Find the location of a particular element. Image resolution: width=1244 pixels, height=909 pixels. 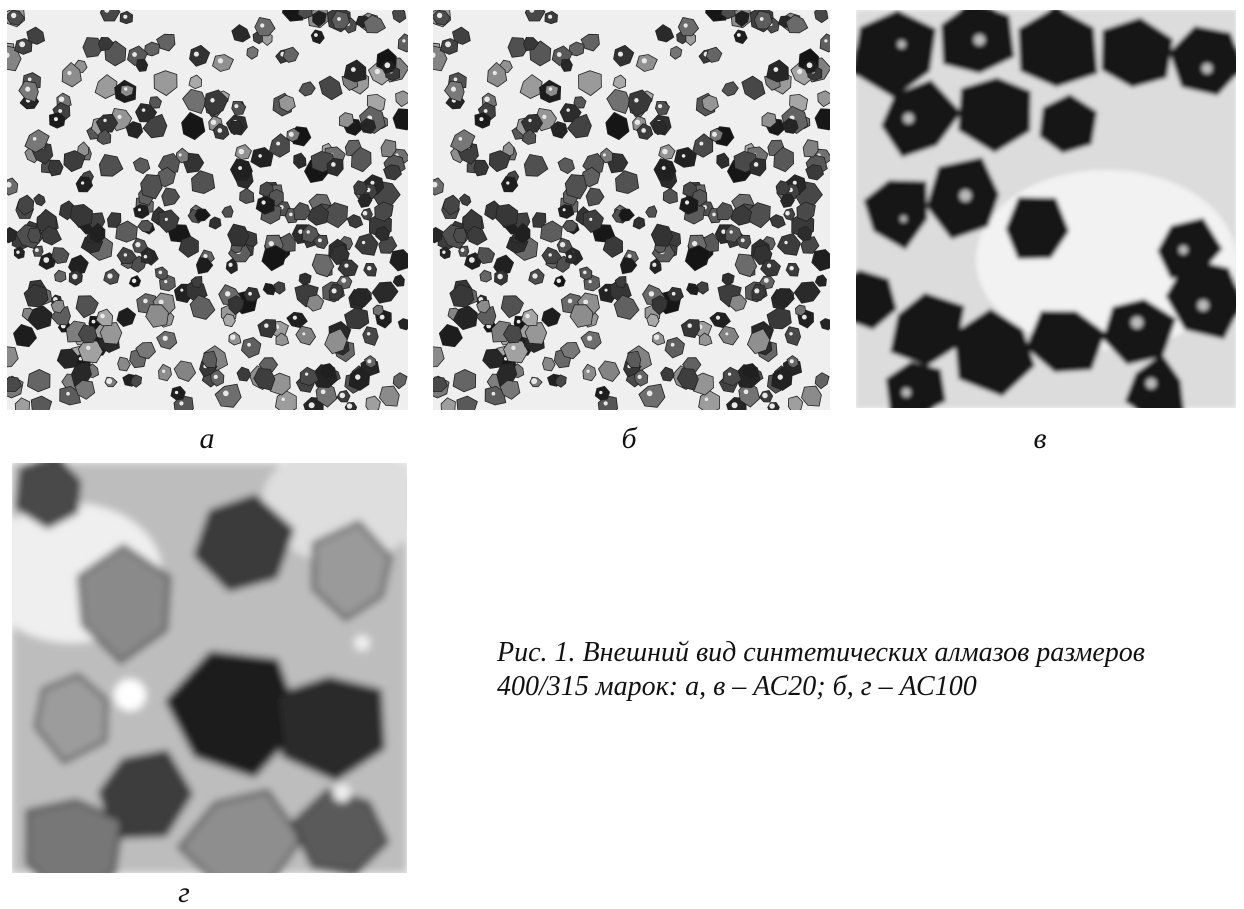

panel-label-g: г is located at coordinates (184, 892).